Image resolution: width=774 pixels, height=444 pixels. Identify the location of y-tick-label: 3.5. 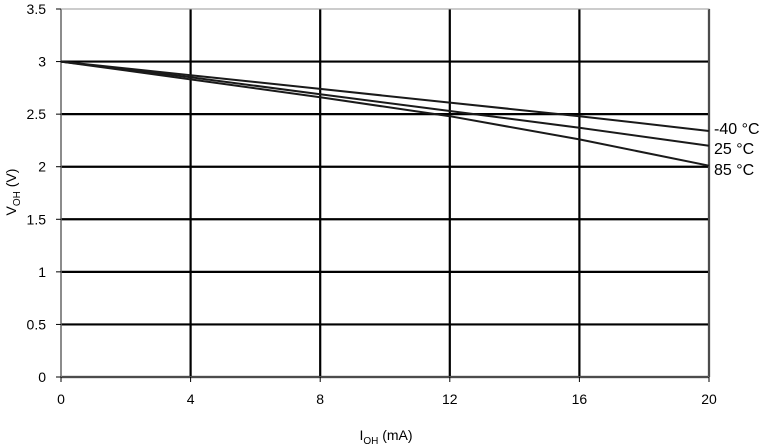
(37, 9).